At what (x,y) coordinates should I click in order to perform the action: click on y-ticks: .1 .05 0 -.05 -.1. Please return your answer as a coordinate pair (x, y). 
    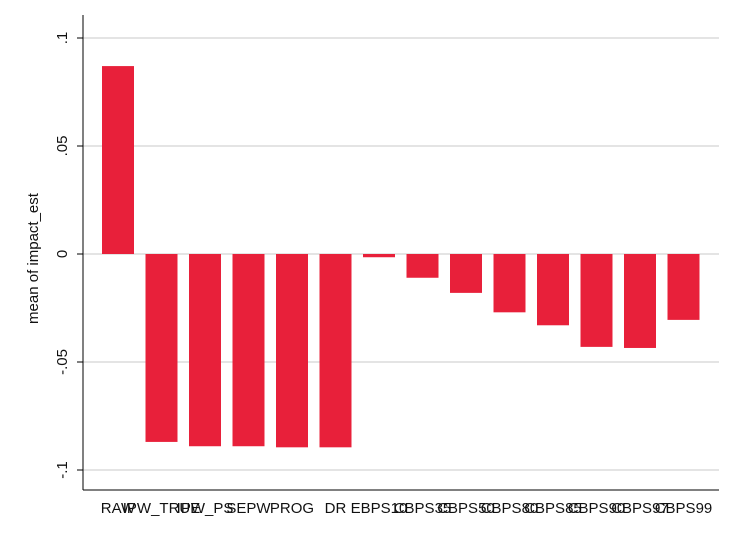
    Looking at the image, I should click on (68, 255).